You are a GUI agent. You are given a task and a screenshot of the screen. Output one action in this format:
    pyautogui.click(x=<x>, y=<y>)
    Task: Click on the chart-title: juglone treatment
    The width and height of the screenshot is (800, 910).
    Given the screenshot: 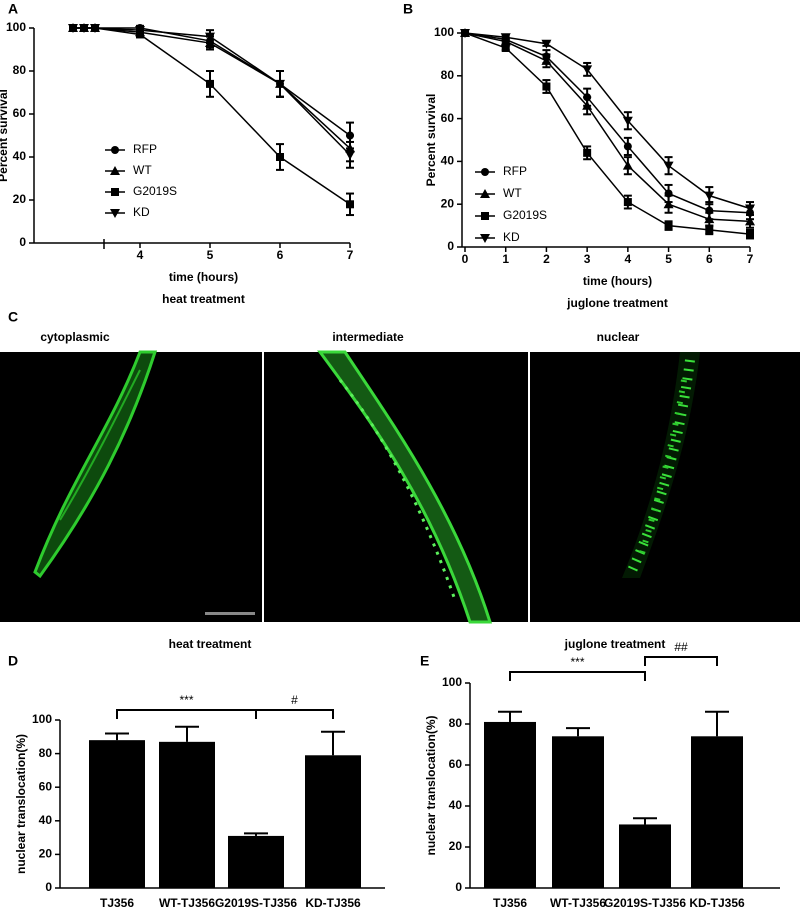 What is the action you would take?
    pyautogui.click(x=615, y=644)
    